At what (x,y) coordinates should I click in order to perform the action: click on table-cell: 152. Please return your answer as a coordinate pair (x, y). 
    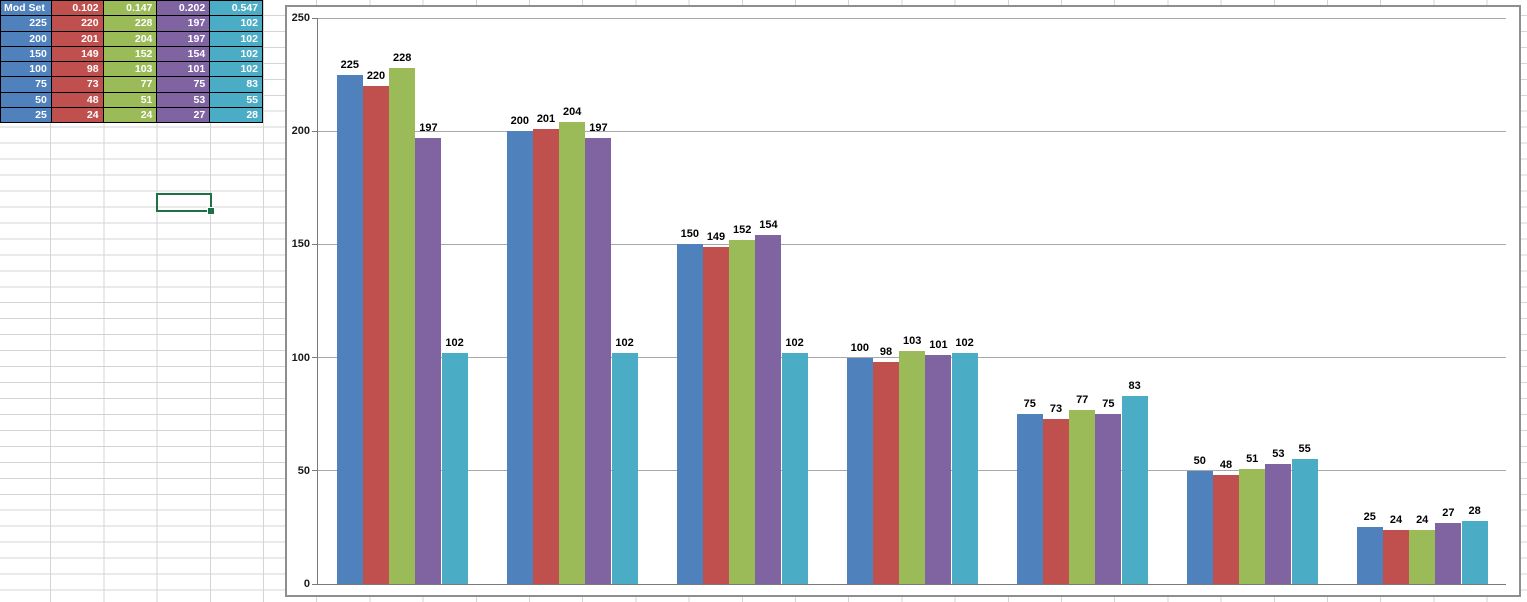
    Looking at the image, I should click on (130, 54).